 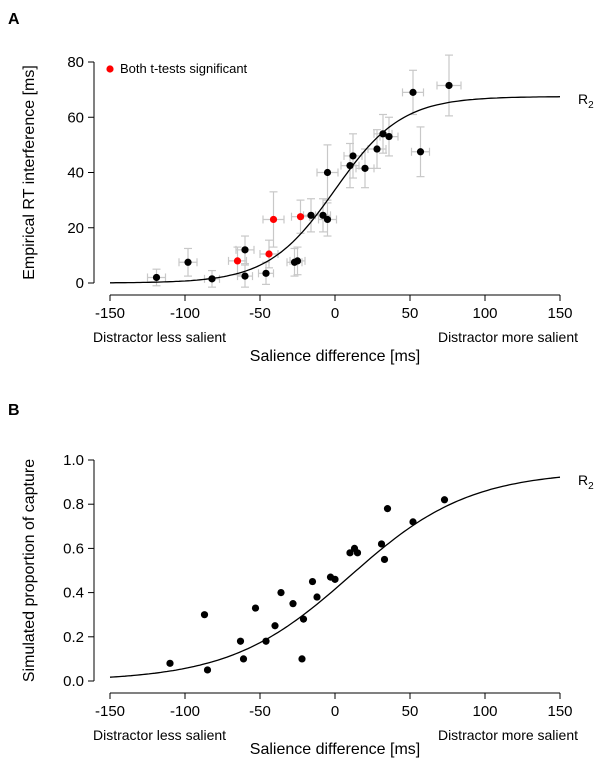 What do you see at coordinates (73, 460) in the screenshot?
I see `y-tick-label: 1.0` at bounding box center [73, 460].